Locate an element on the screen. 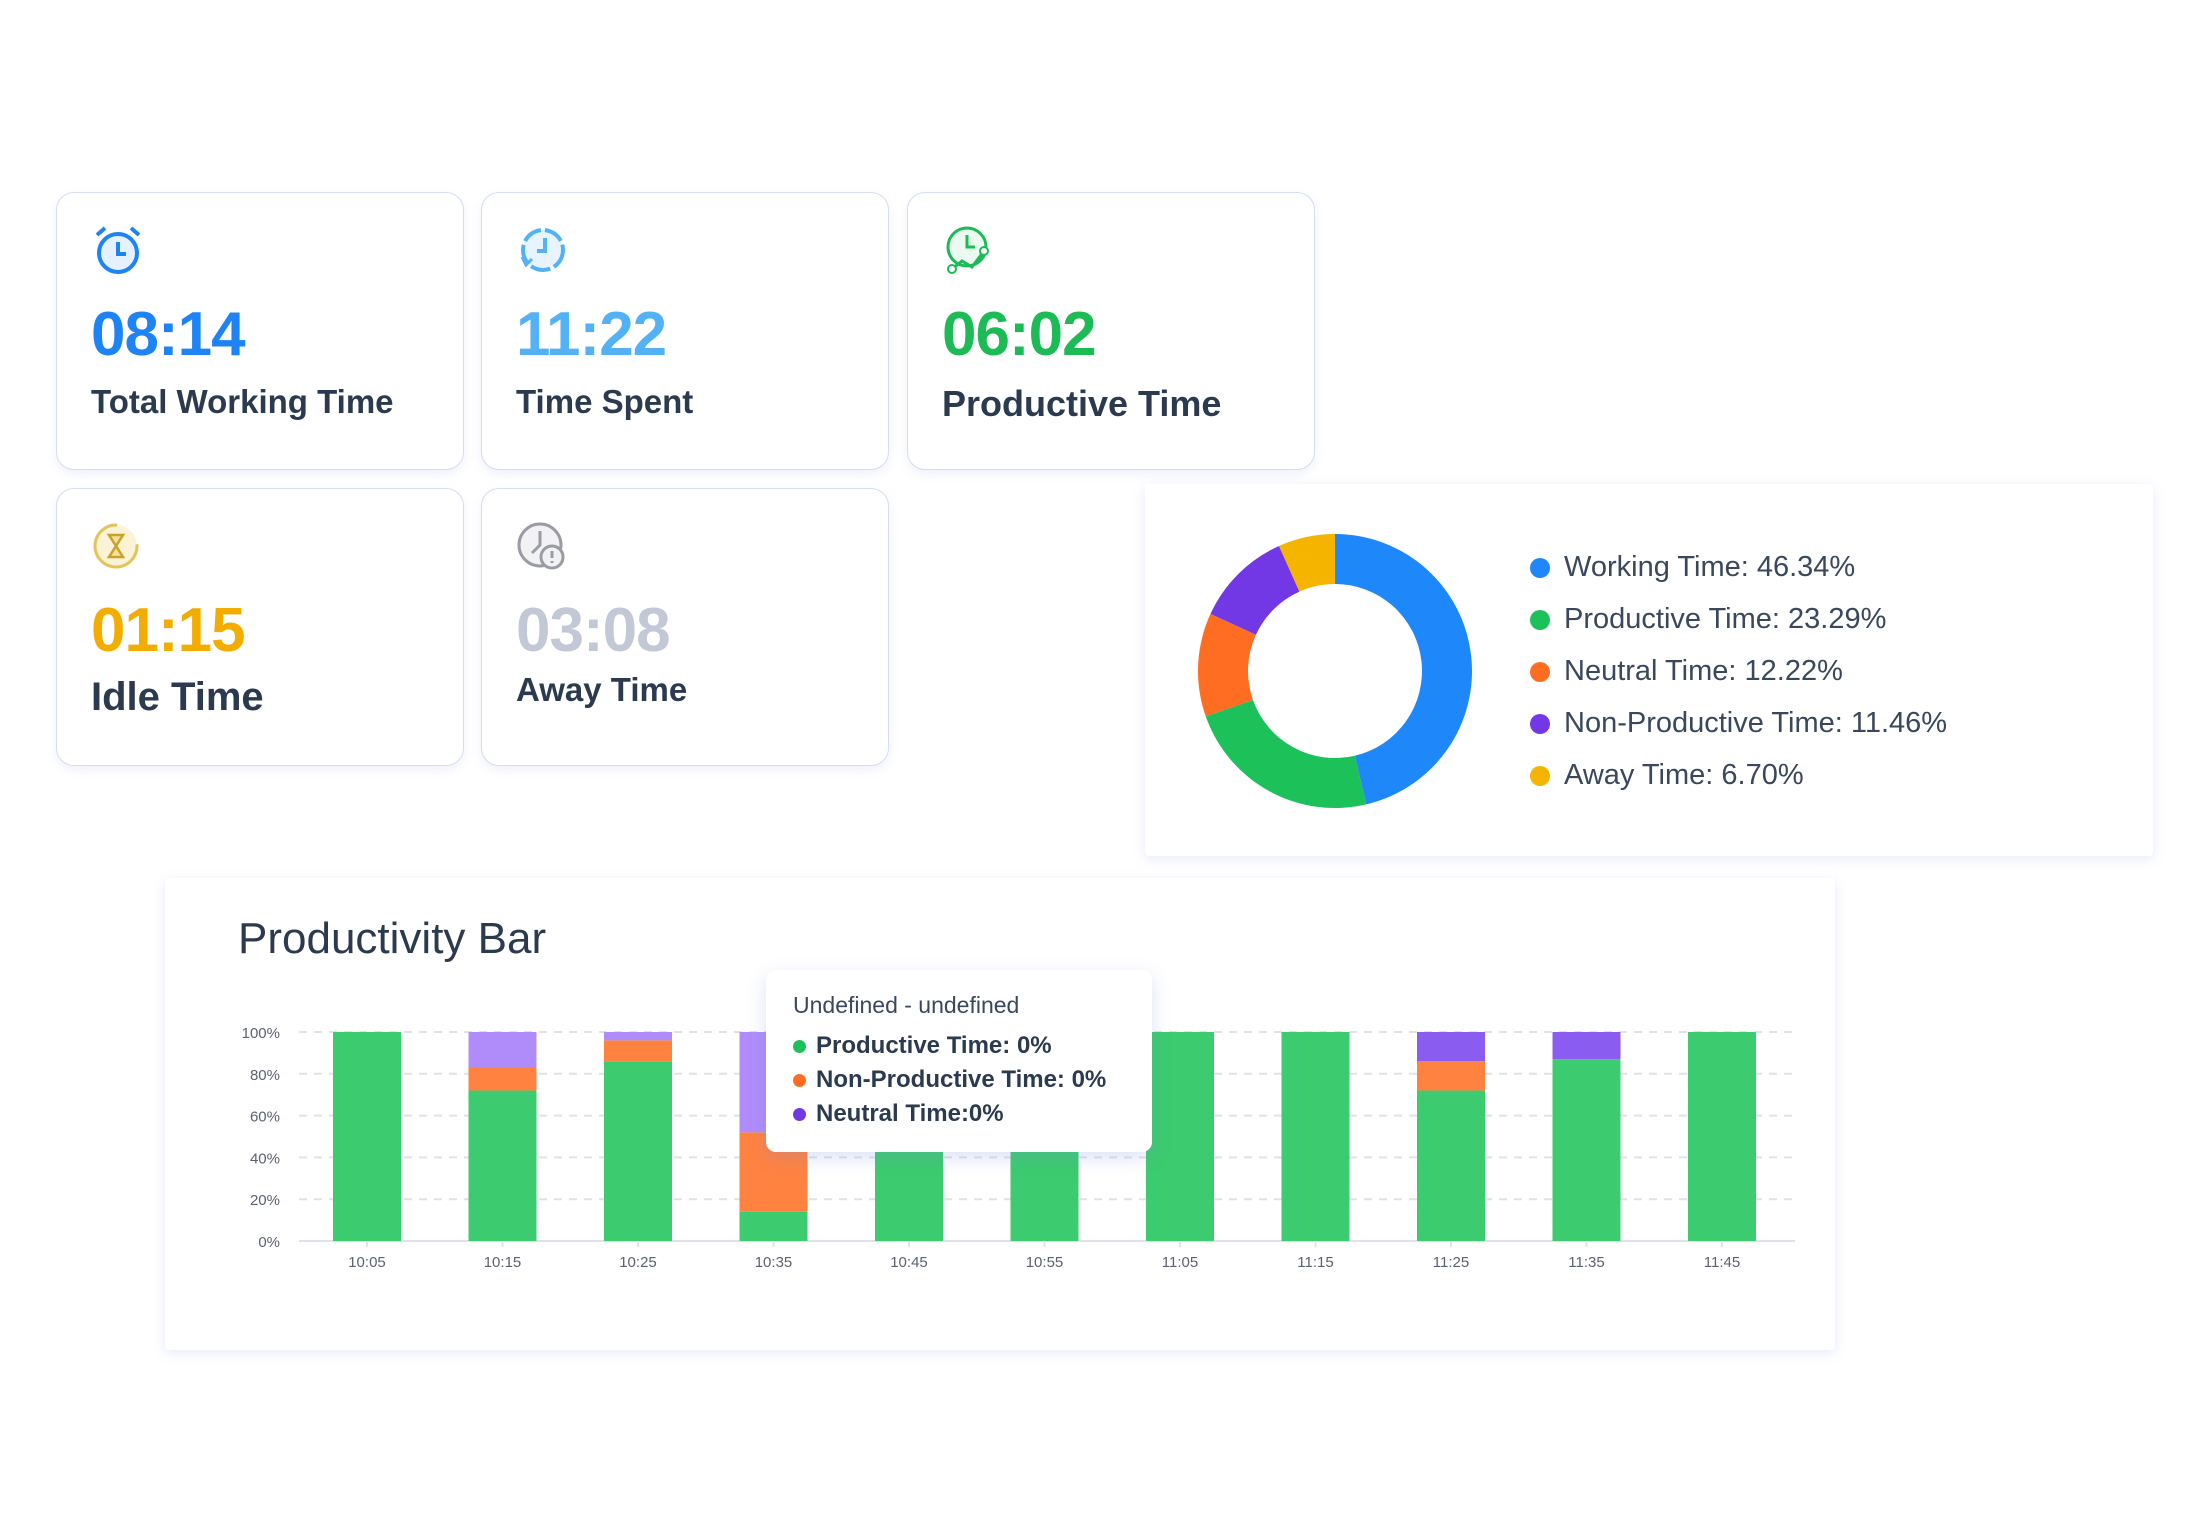  clock-chart-icon is located at coordinates (967, 250).